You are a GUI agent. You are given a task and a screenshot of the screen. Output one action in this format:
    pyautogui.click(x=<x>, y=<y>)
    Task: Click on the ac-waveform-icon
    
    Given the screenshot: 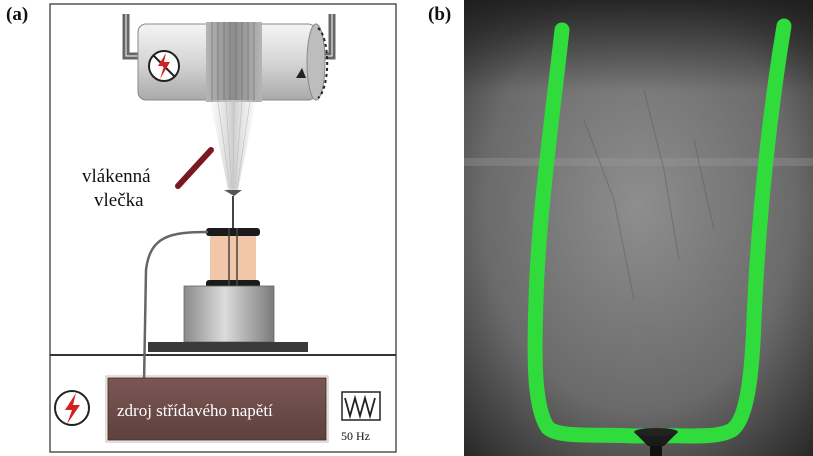 What is the action you would take?
    pyautogui.click(x=361, y=406)
    